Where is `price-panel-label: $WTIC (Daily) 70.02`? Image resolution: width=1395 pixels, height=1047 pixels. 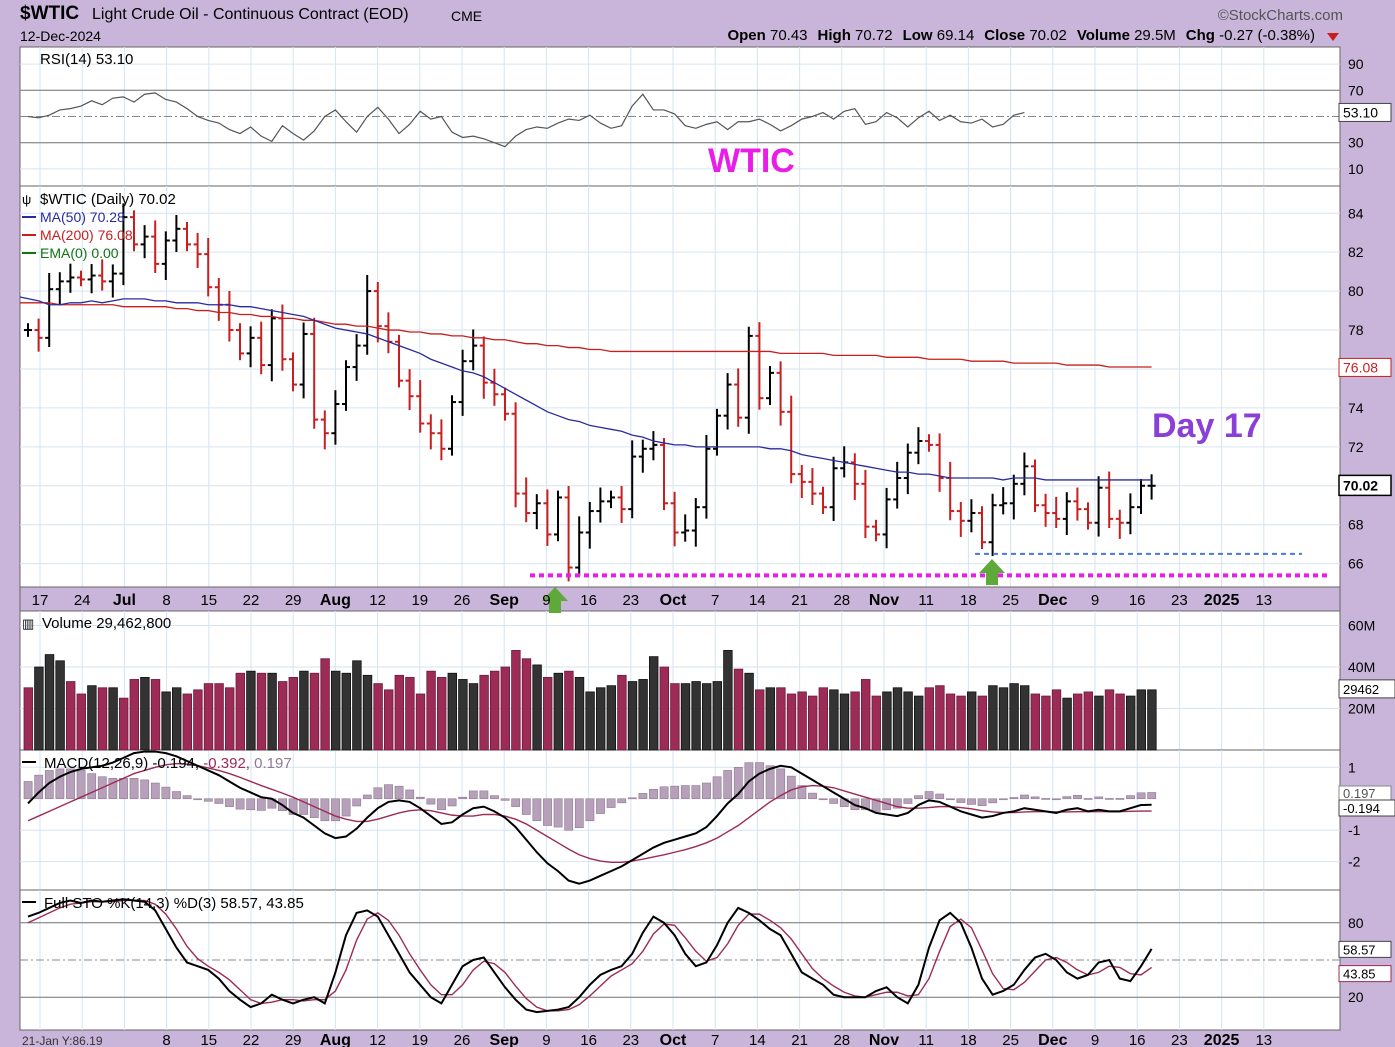 price-panel-label: $WTIC (Daily) 70.02 is located at coordinates (108, 199).